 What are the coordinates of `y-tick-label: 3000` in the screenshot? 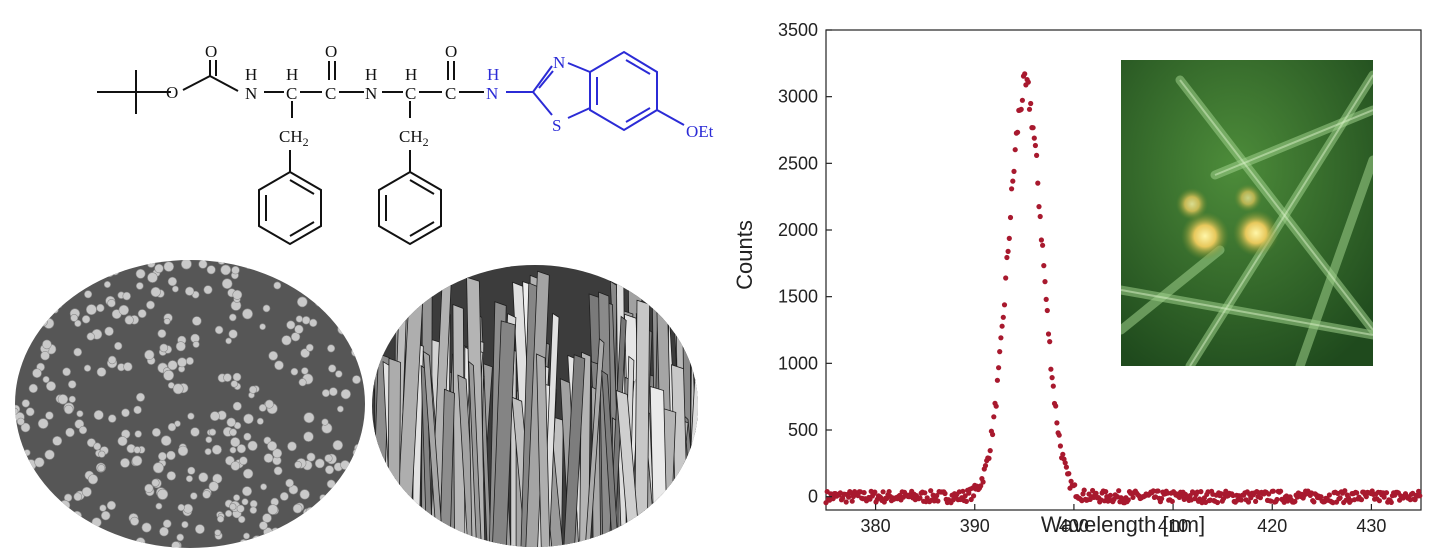 It's located at (798, 97).